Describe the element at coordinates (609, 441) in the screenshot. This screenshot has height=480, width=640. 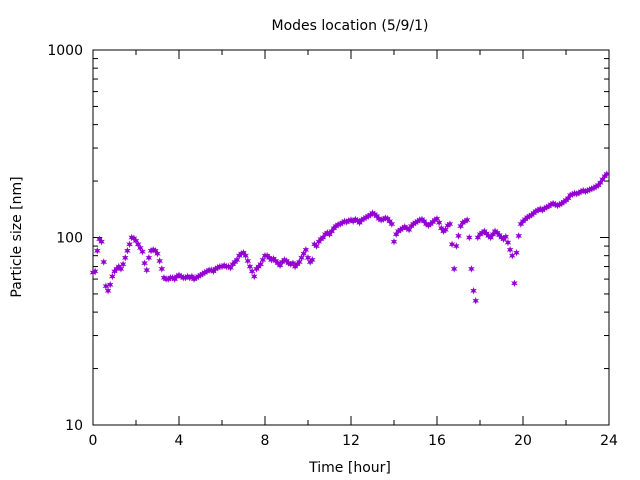
I see `x-tick-label: 24` at that location.